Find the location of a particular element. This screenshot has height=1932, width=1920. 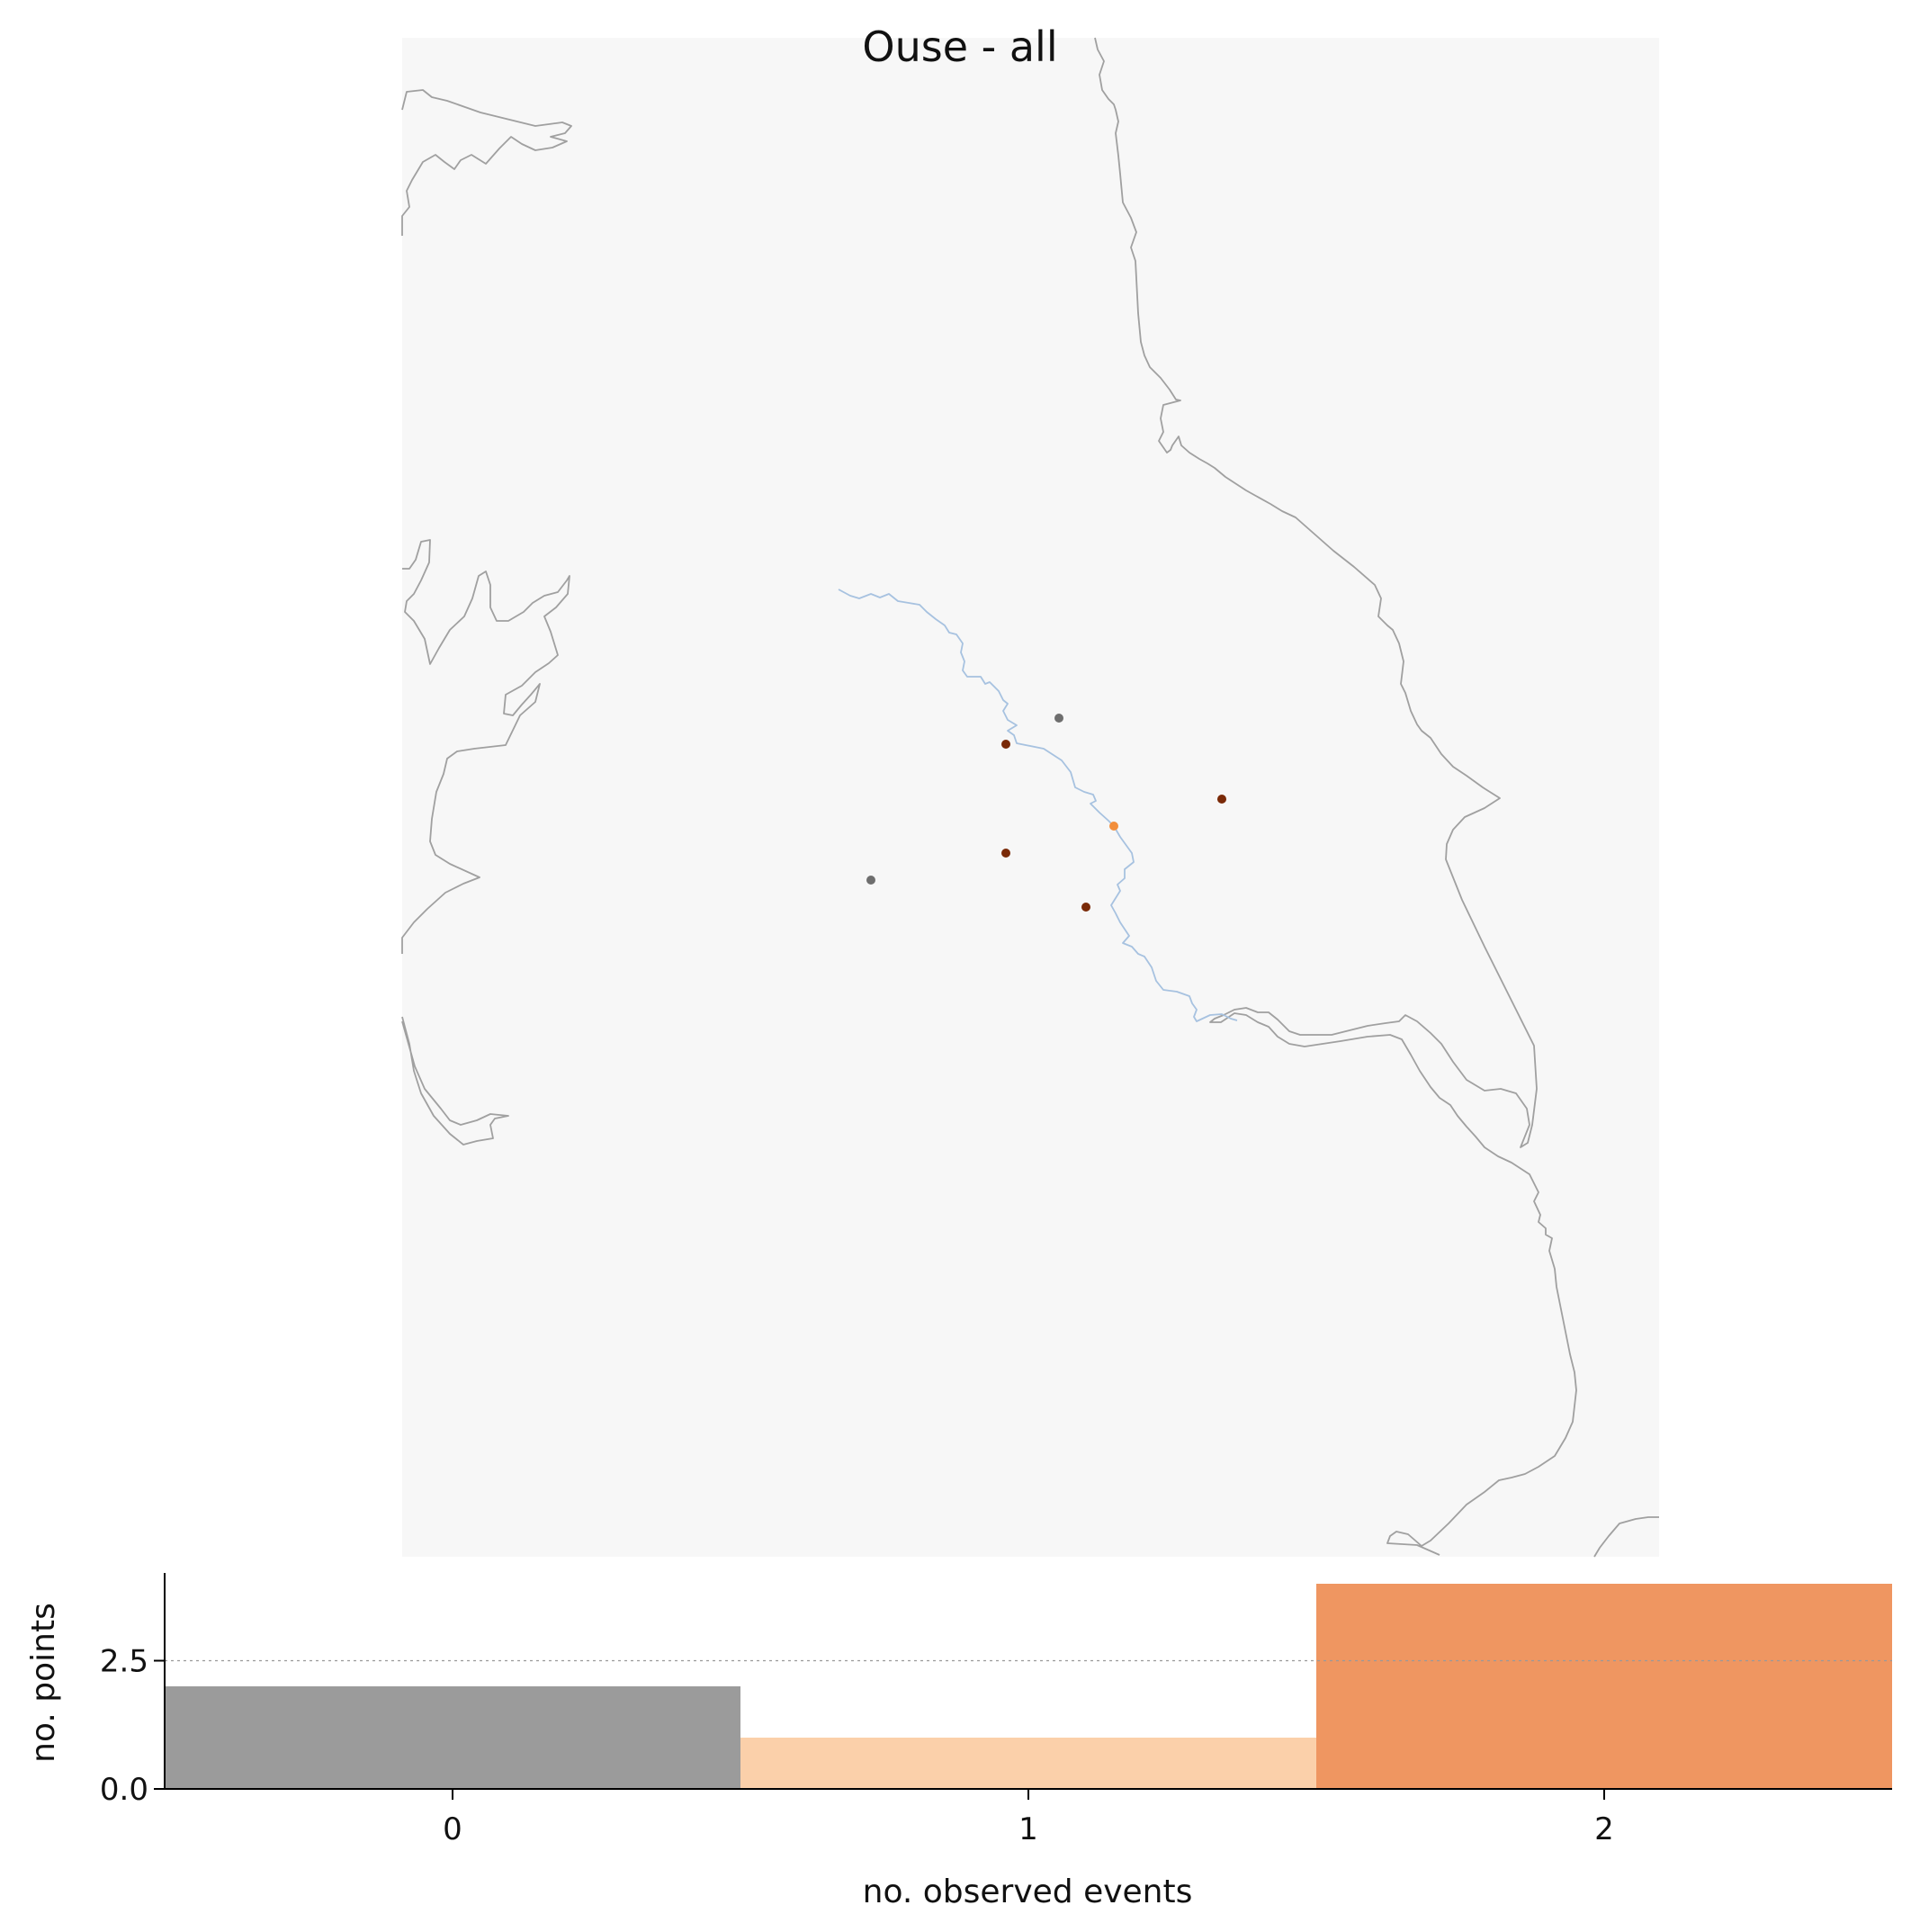

x-ticks: 0 1 2 is located at coordinates (1029, 1818).